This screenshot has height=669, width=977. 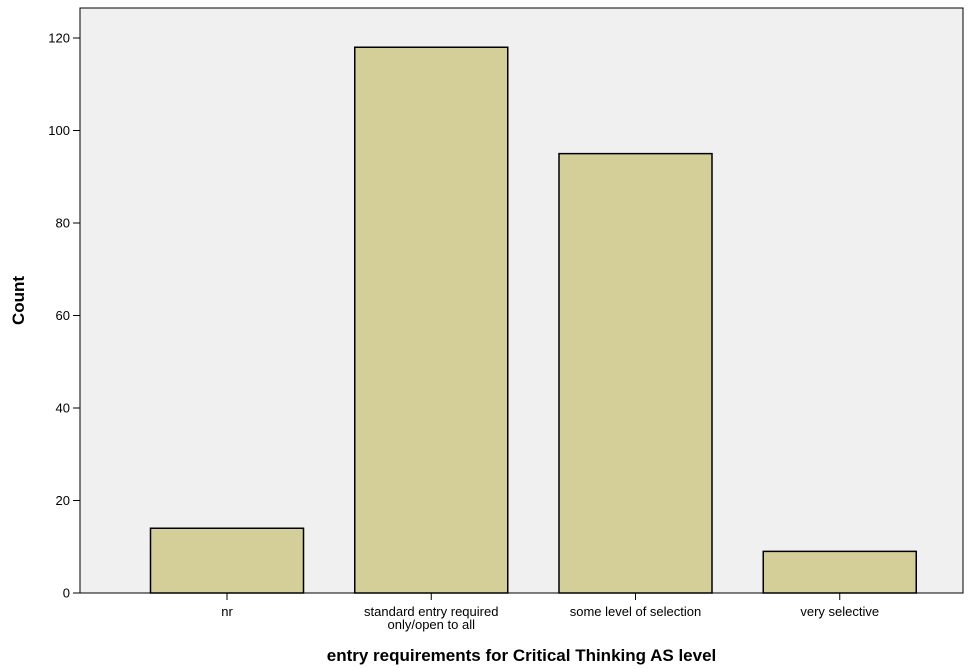 I want to click on y-tick-label: 100, so click(x=59, y=130).